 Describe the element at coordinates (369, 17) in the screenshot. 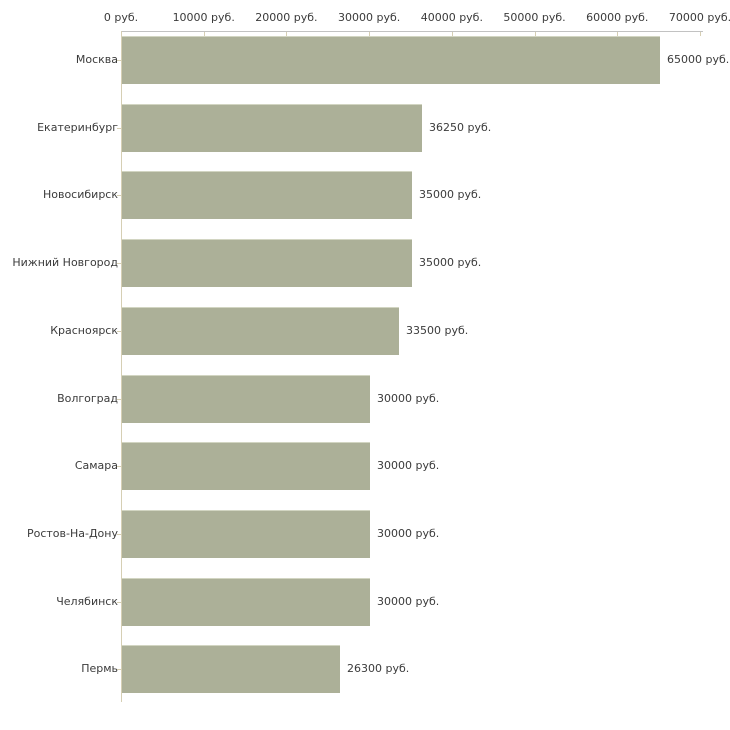

I see `x-tick-label: 30000 руб.` at that location.